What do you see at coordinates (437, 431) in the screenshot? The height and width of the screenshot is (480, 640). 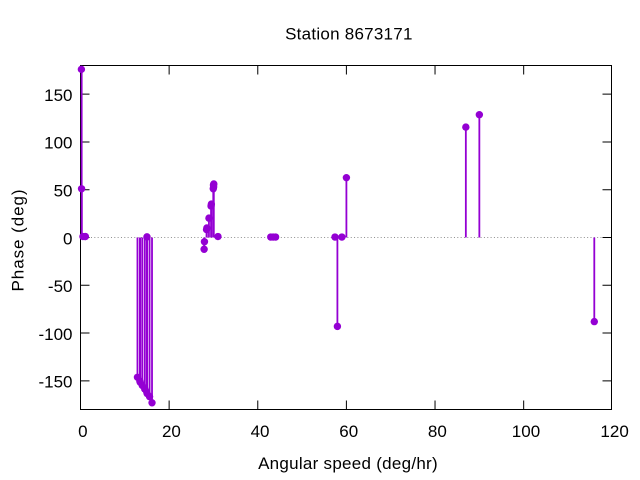 I see `svg-text: 80` at bounding box center [437, 431].